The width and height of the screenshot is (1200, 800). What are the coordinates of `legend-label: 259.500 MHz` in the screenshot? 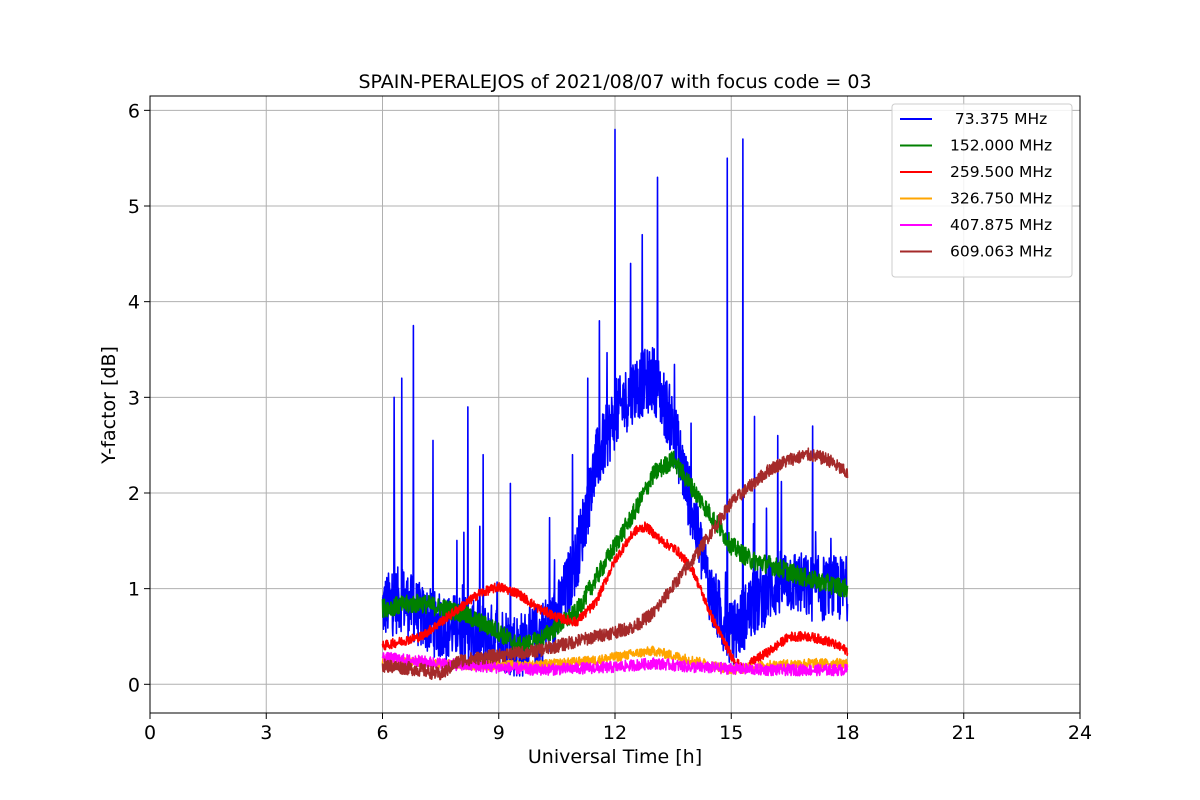 It's located at (1001, 172).